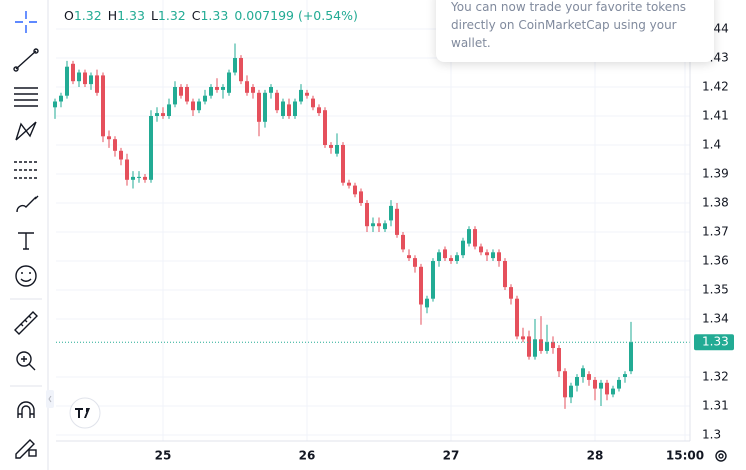 The width and height of the screenshot is (746, 470). I want to click on trend-line-tool, so click(26, 60).